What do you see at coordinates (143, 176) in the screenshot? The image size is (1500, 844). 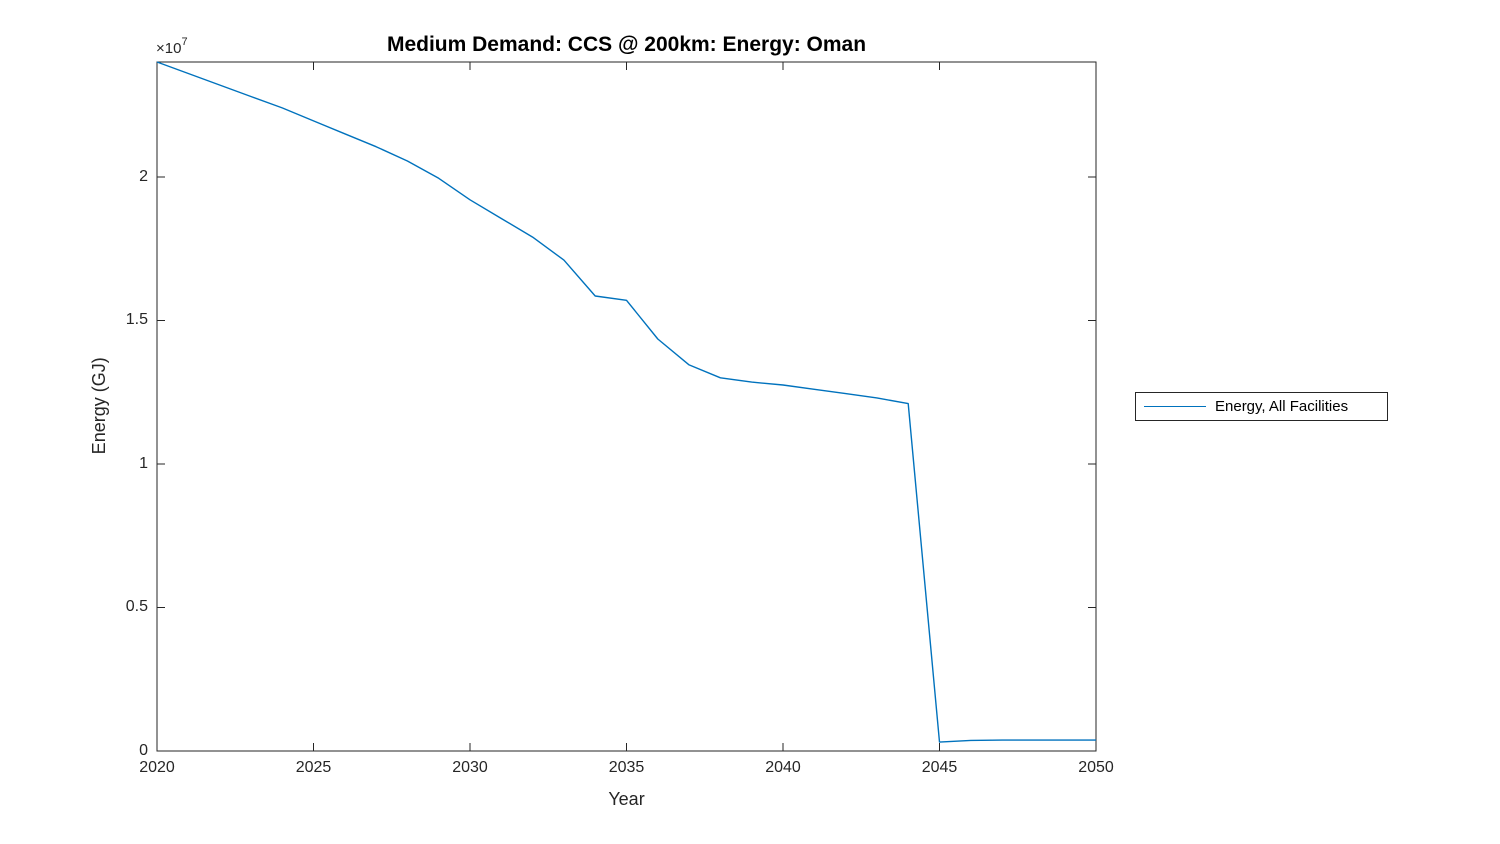 I see `y-tick-label: 2` at bounding box center [143, 176].